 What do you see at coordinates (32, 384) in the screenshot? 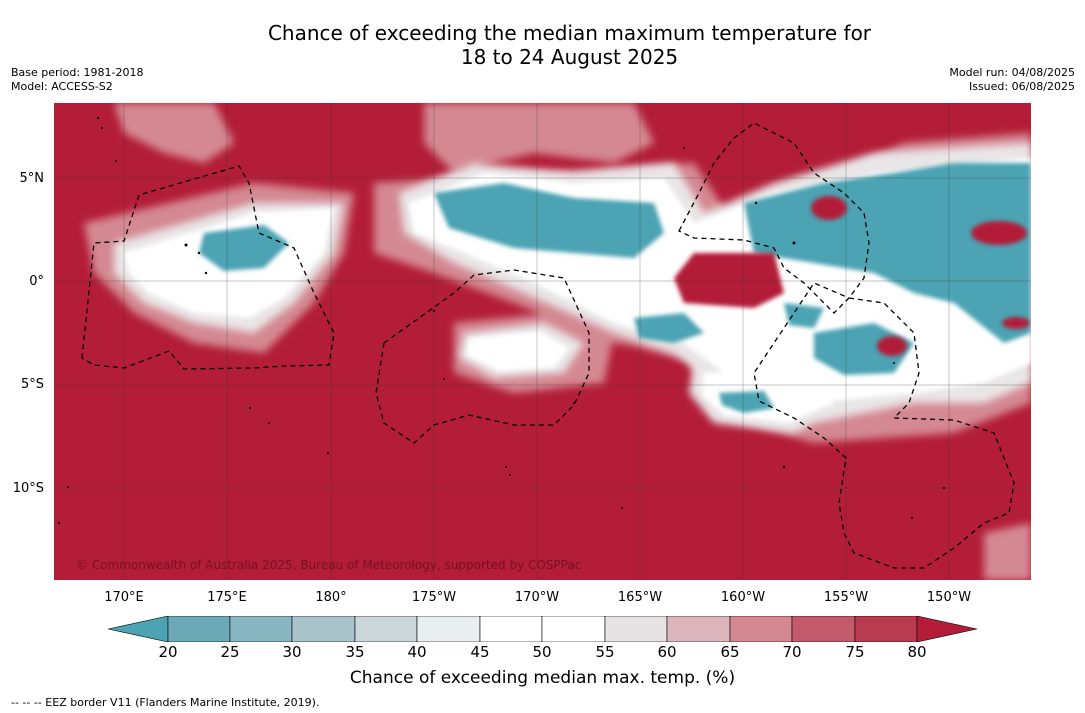
I see `lat-label-5s: 5°S` at bounding box center [32, 384].